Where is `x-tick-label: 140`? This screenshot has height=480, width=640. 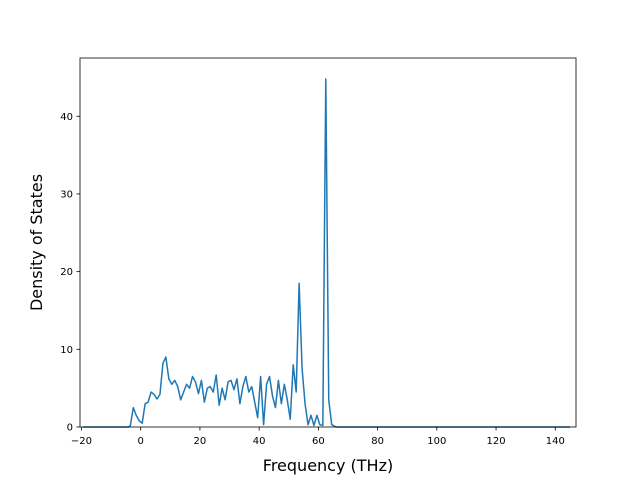 x-tick-label: 140 is located at coordinates (555, 441).